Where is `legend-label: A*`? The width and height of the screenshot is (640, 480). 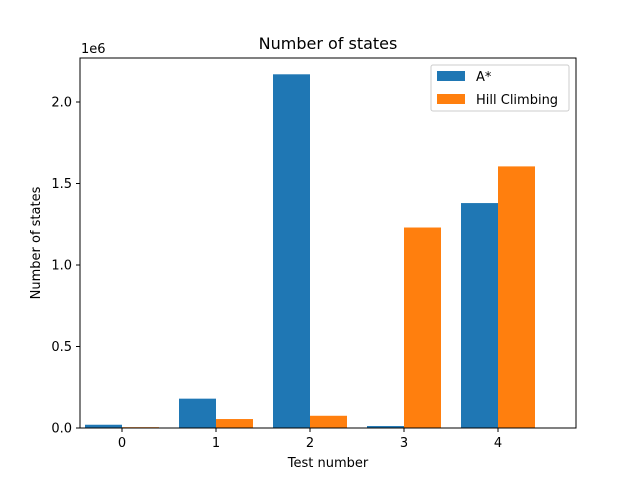
legend-label: A* is located at coordinates (484, 77).